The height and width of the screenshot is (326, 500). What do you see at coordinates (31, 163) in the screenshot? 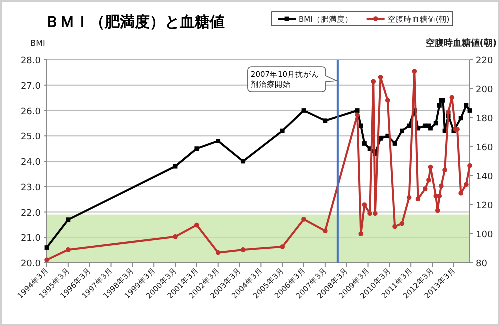
I see `y-tick-label: 24.0` at bounding box center [31, 163].